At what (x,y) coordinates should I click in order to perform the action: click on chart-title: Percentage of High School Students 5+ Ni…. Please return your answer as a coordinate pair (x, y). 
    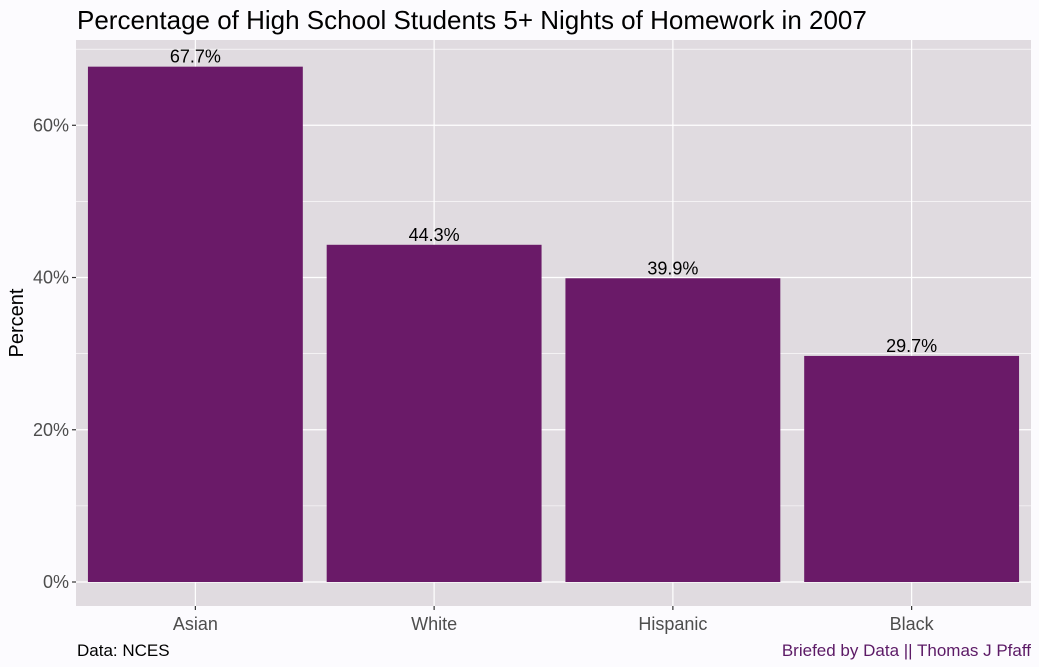
    Looking at the image, I should click on (472, 20).